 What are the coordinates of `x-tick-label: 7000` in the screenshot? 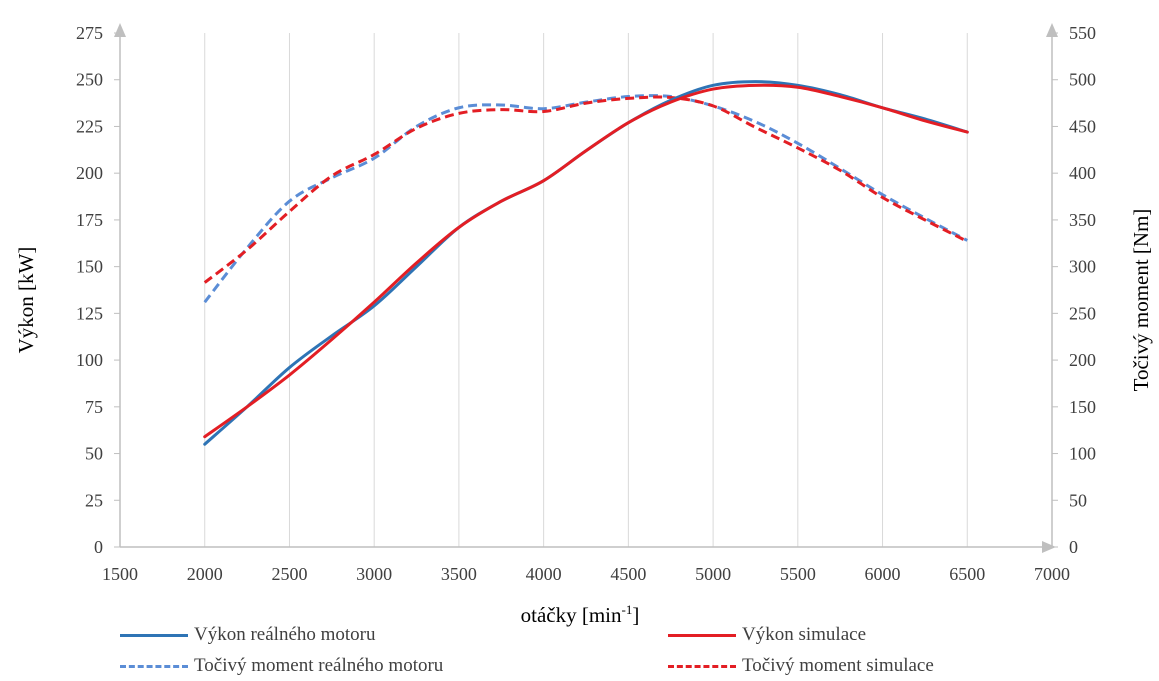 It's located at (1052, 574).